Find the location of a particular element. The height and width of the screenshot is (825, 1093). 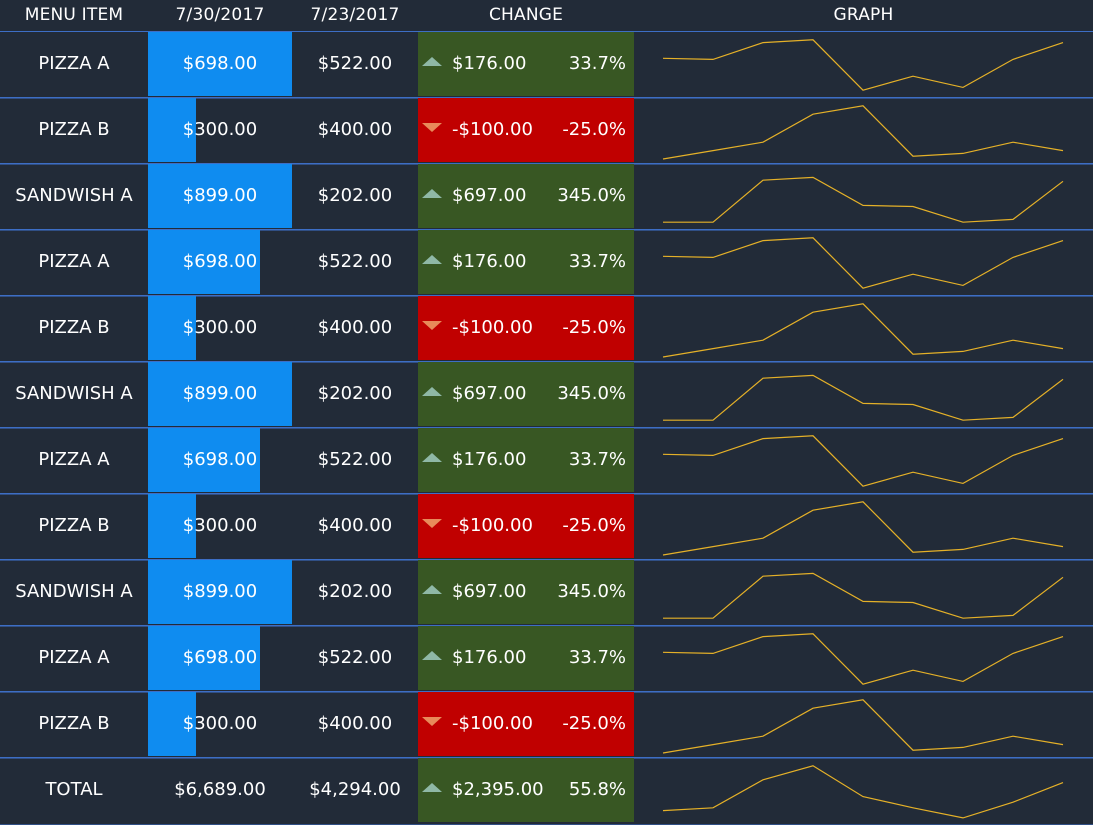

header-current-date: 7/30/2017 is located at coordinates (220, 15).